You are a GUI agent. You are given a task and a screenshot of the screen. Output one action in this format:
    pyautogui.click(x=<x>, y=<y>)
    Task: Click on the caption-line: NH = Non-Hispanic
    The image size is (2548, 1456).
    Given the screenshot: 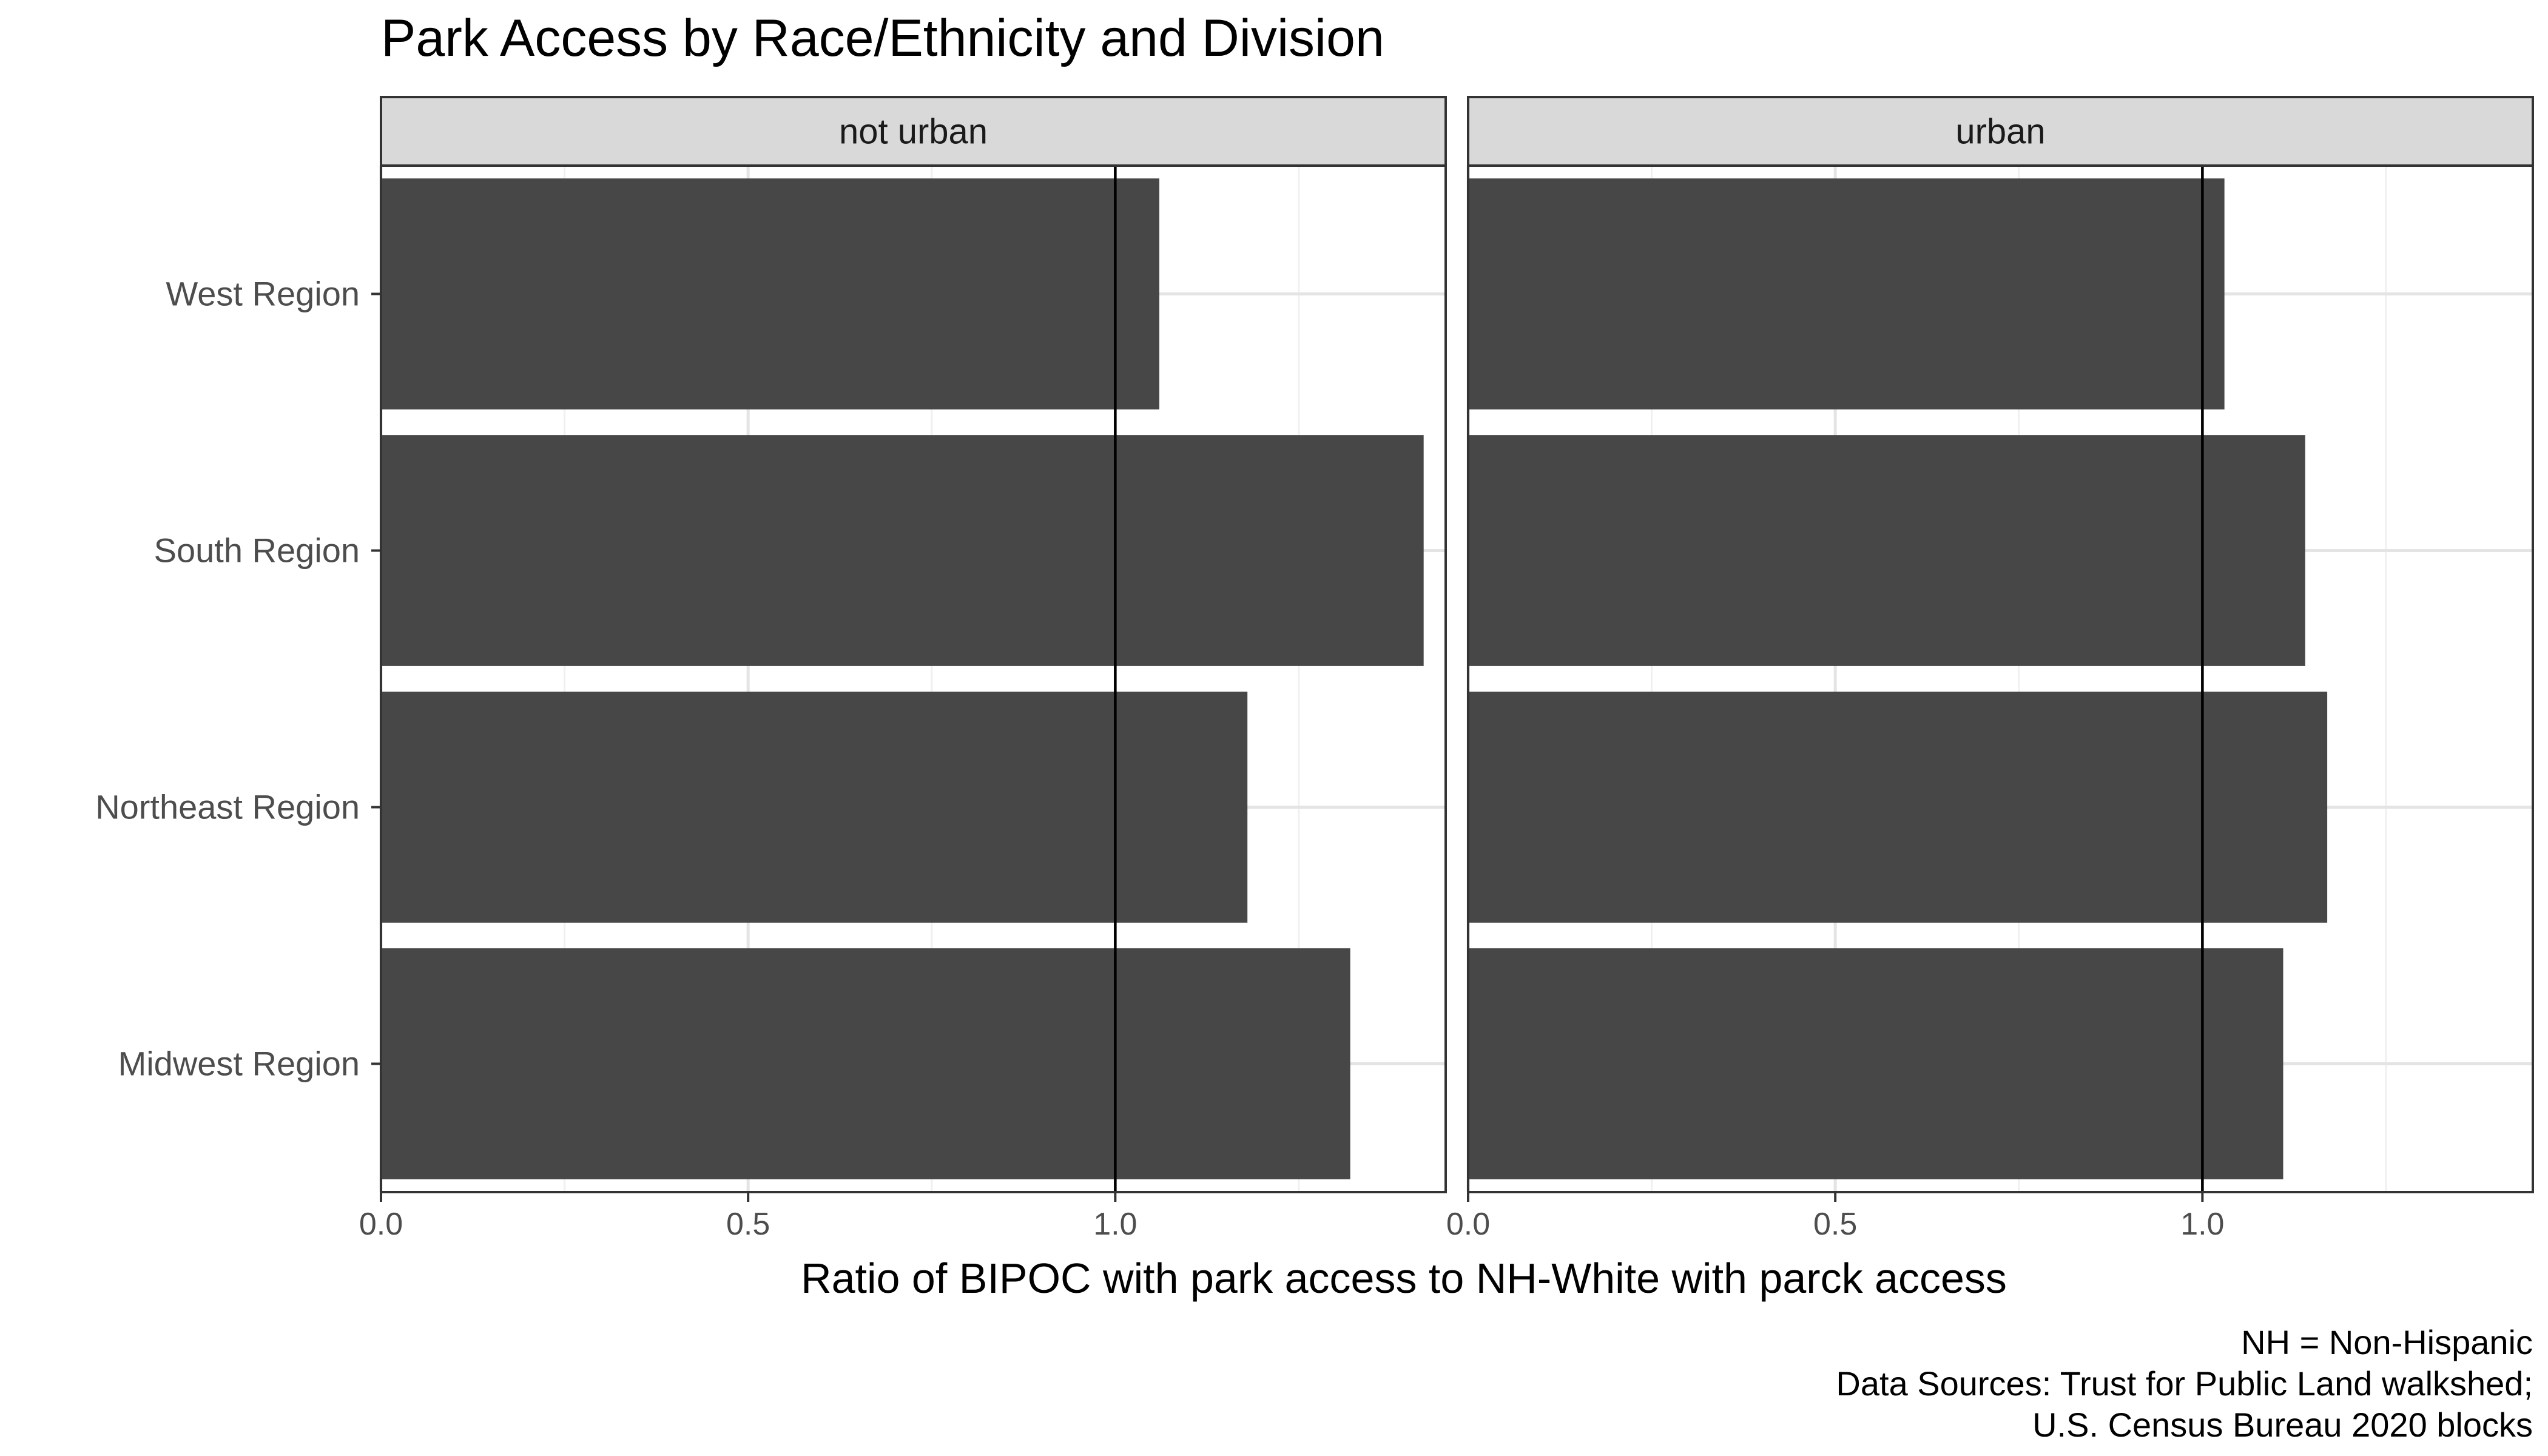 What is the action you would take?
    pyautogui.click(x=2387, y=1342)
    